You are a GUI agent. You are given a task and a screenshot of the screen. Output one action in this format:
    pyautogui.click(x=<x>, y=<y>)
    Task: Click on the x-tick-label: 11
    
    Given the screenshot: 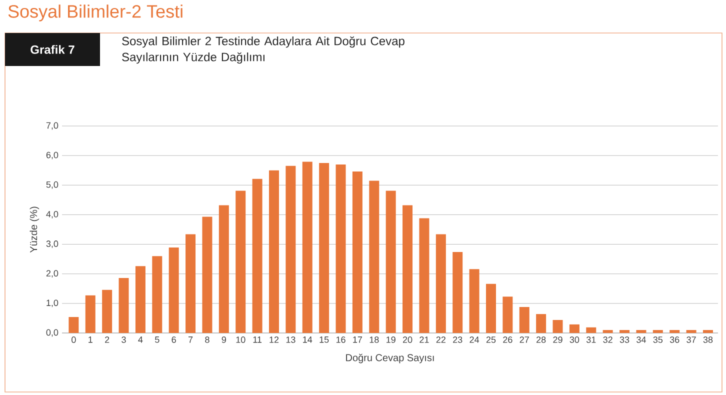 What is the action you would take?
    pyautogui.click(x=257, y=339)
    